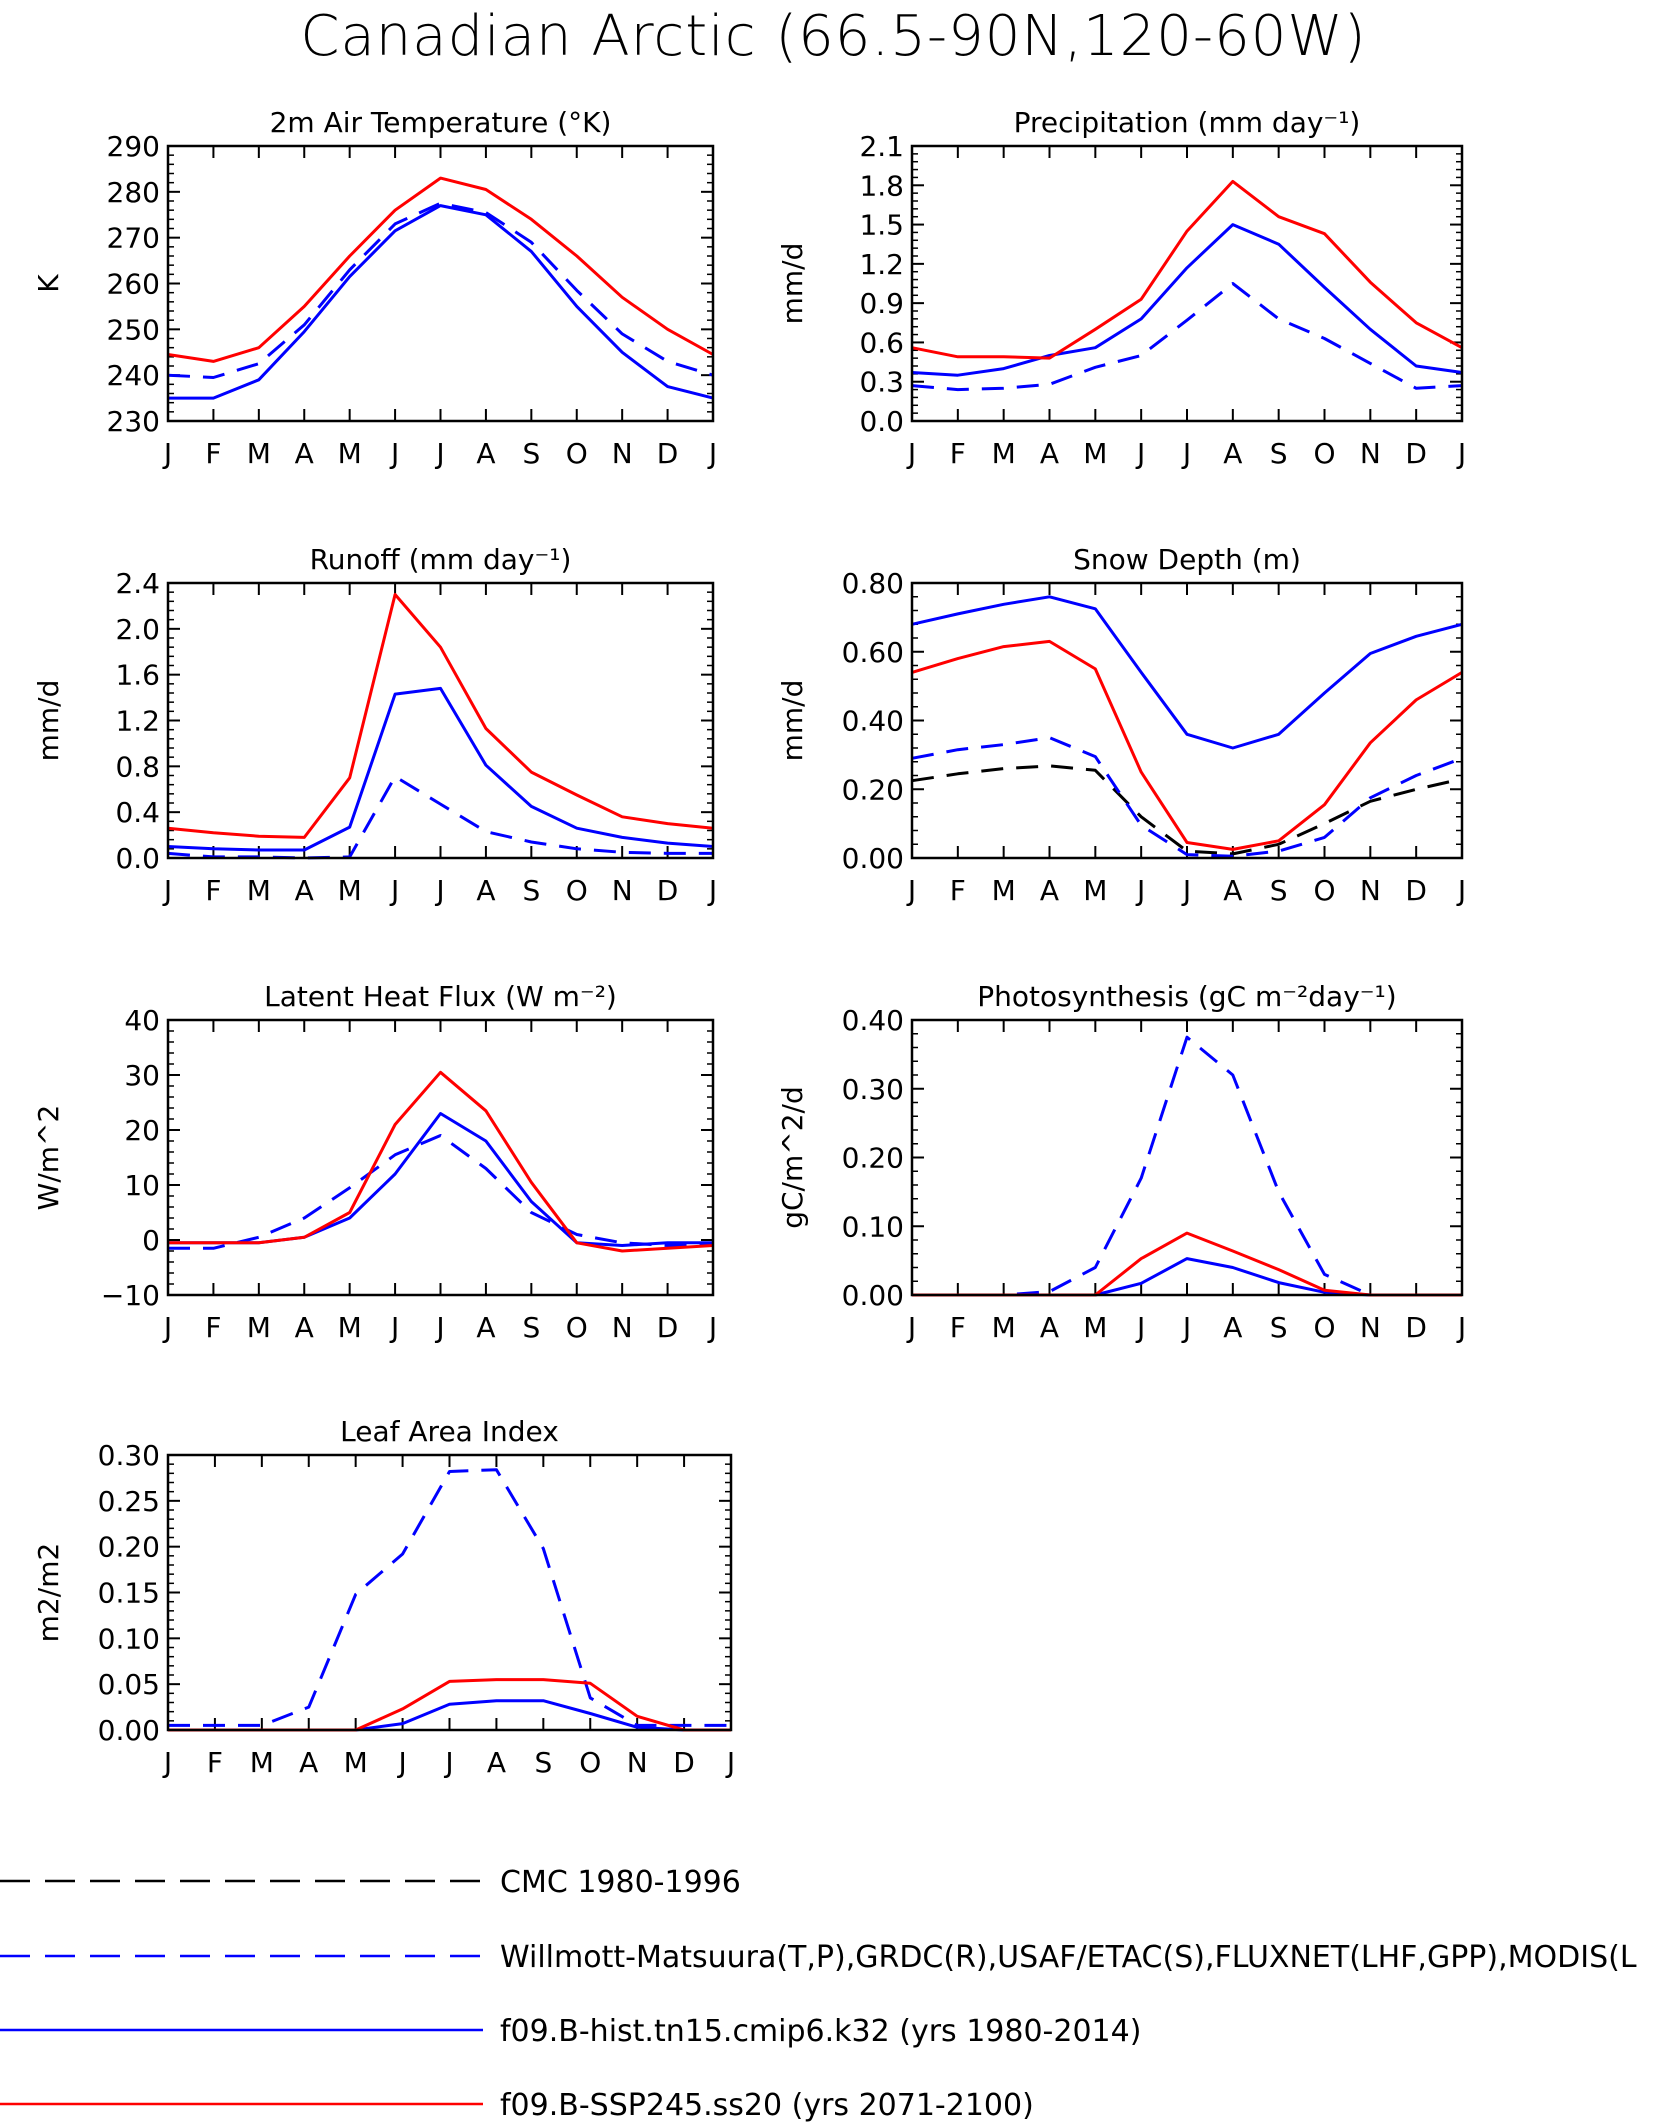  Describe the element at coordinates (129, 1547) in the screenshot. I see `y-tick-label: 0.20` at that location.